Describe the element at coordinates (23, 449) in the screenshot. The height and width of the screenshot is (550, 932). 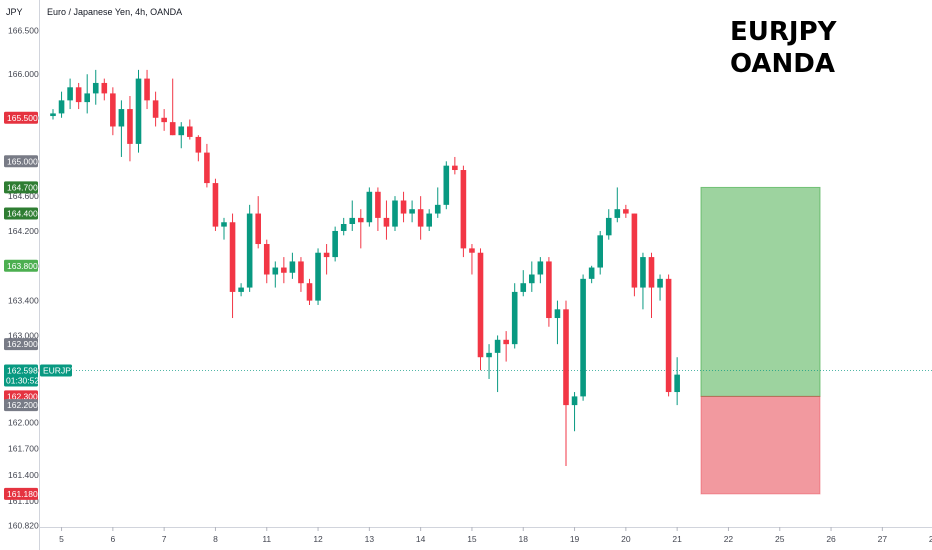
I see `y-tick-label: 161.700` at that location.